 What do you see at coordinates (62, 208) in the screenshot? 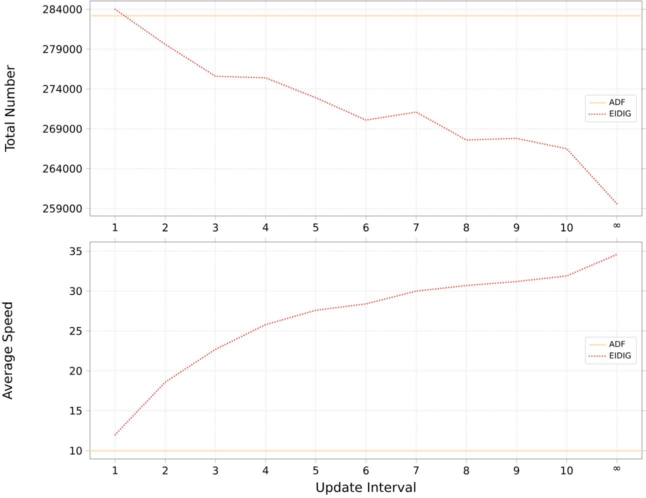
I see `y-tick-label: 259000` at bounding box center [62, 208].